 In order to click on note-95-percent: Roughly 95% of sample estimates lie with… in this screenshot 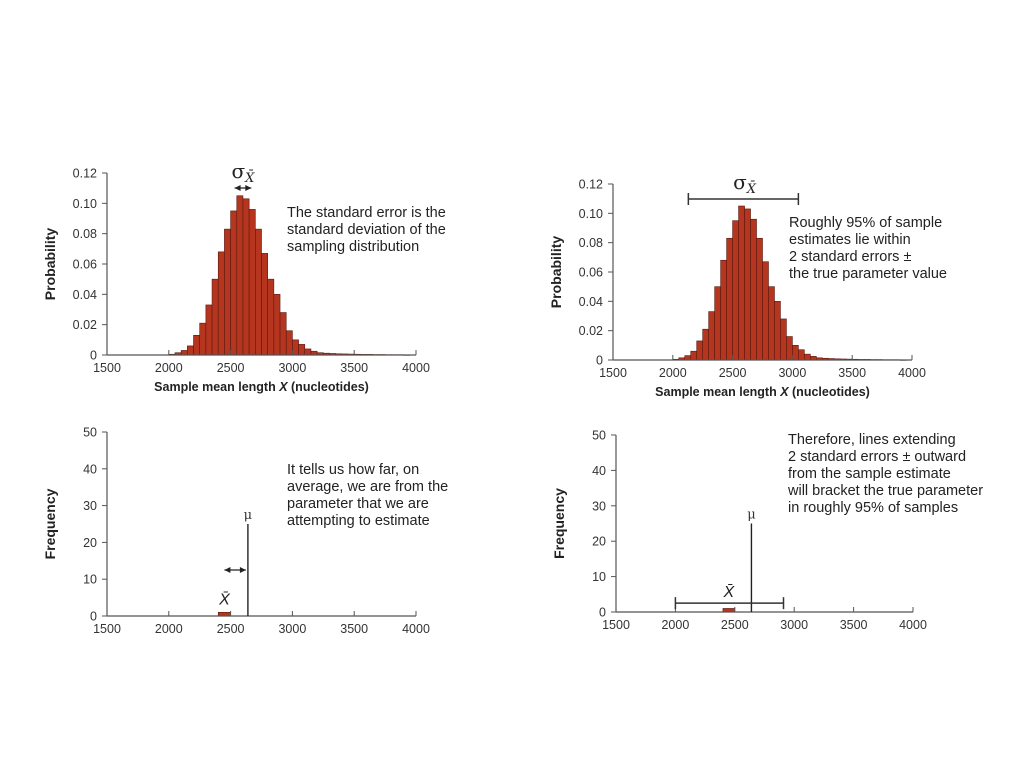, I will do `click(868, 248)`.